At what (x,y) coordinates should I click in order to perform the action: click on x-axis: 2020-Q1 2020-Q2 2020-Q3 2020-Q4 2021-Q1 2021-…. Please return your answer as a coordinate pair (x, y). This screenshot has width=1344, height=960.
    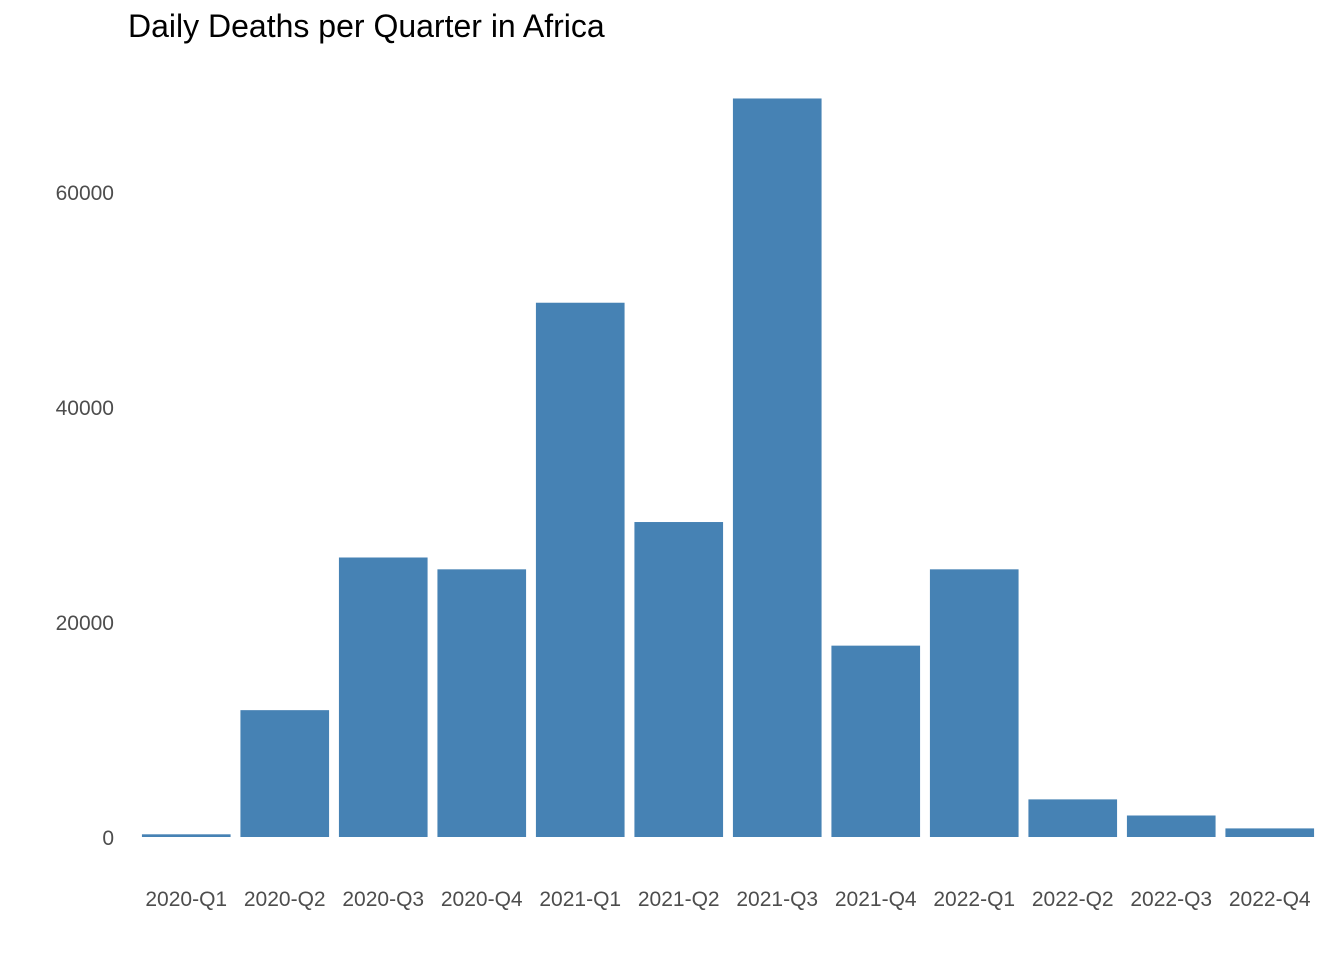
    Looking at the image, I should click on (728, 899).